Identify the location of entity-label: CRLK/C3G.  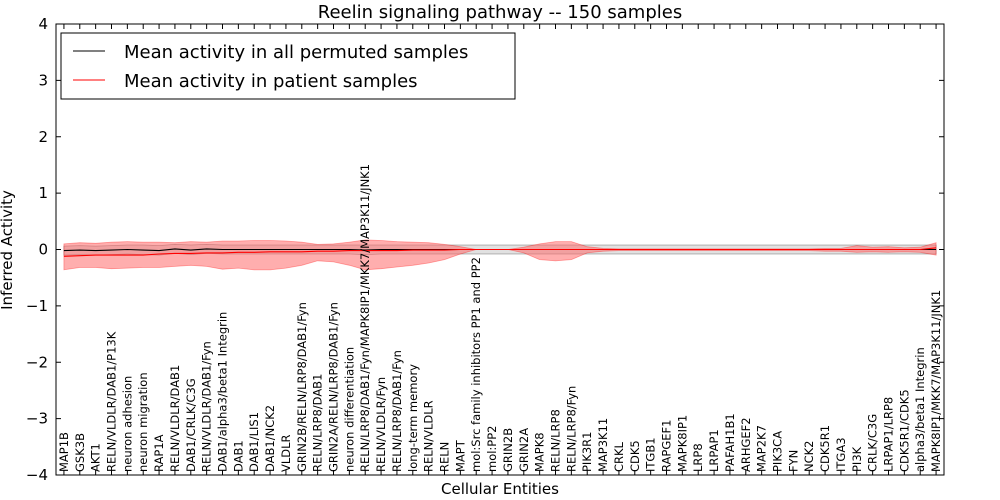
(873, 443).